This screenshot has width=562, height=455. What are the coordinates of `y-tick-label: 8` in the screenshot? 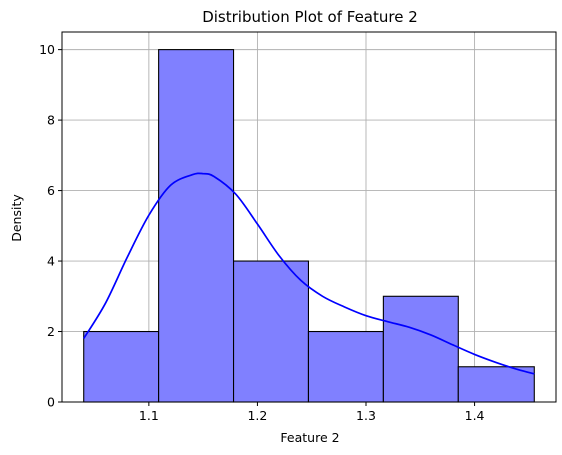 It's located at (51, 120).